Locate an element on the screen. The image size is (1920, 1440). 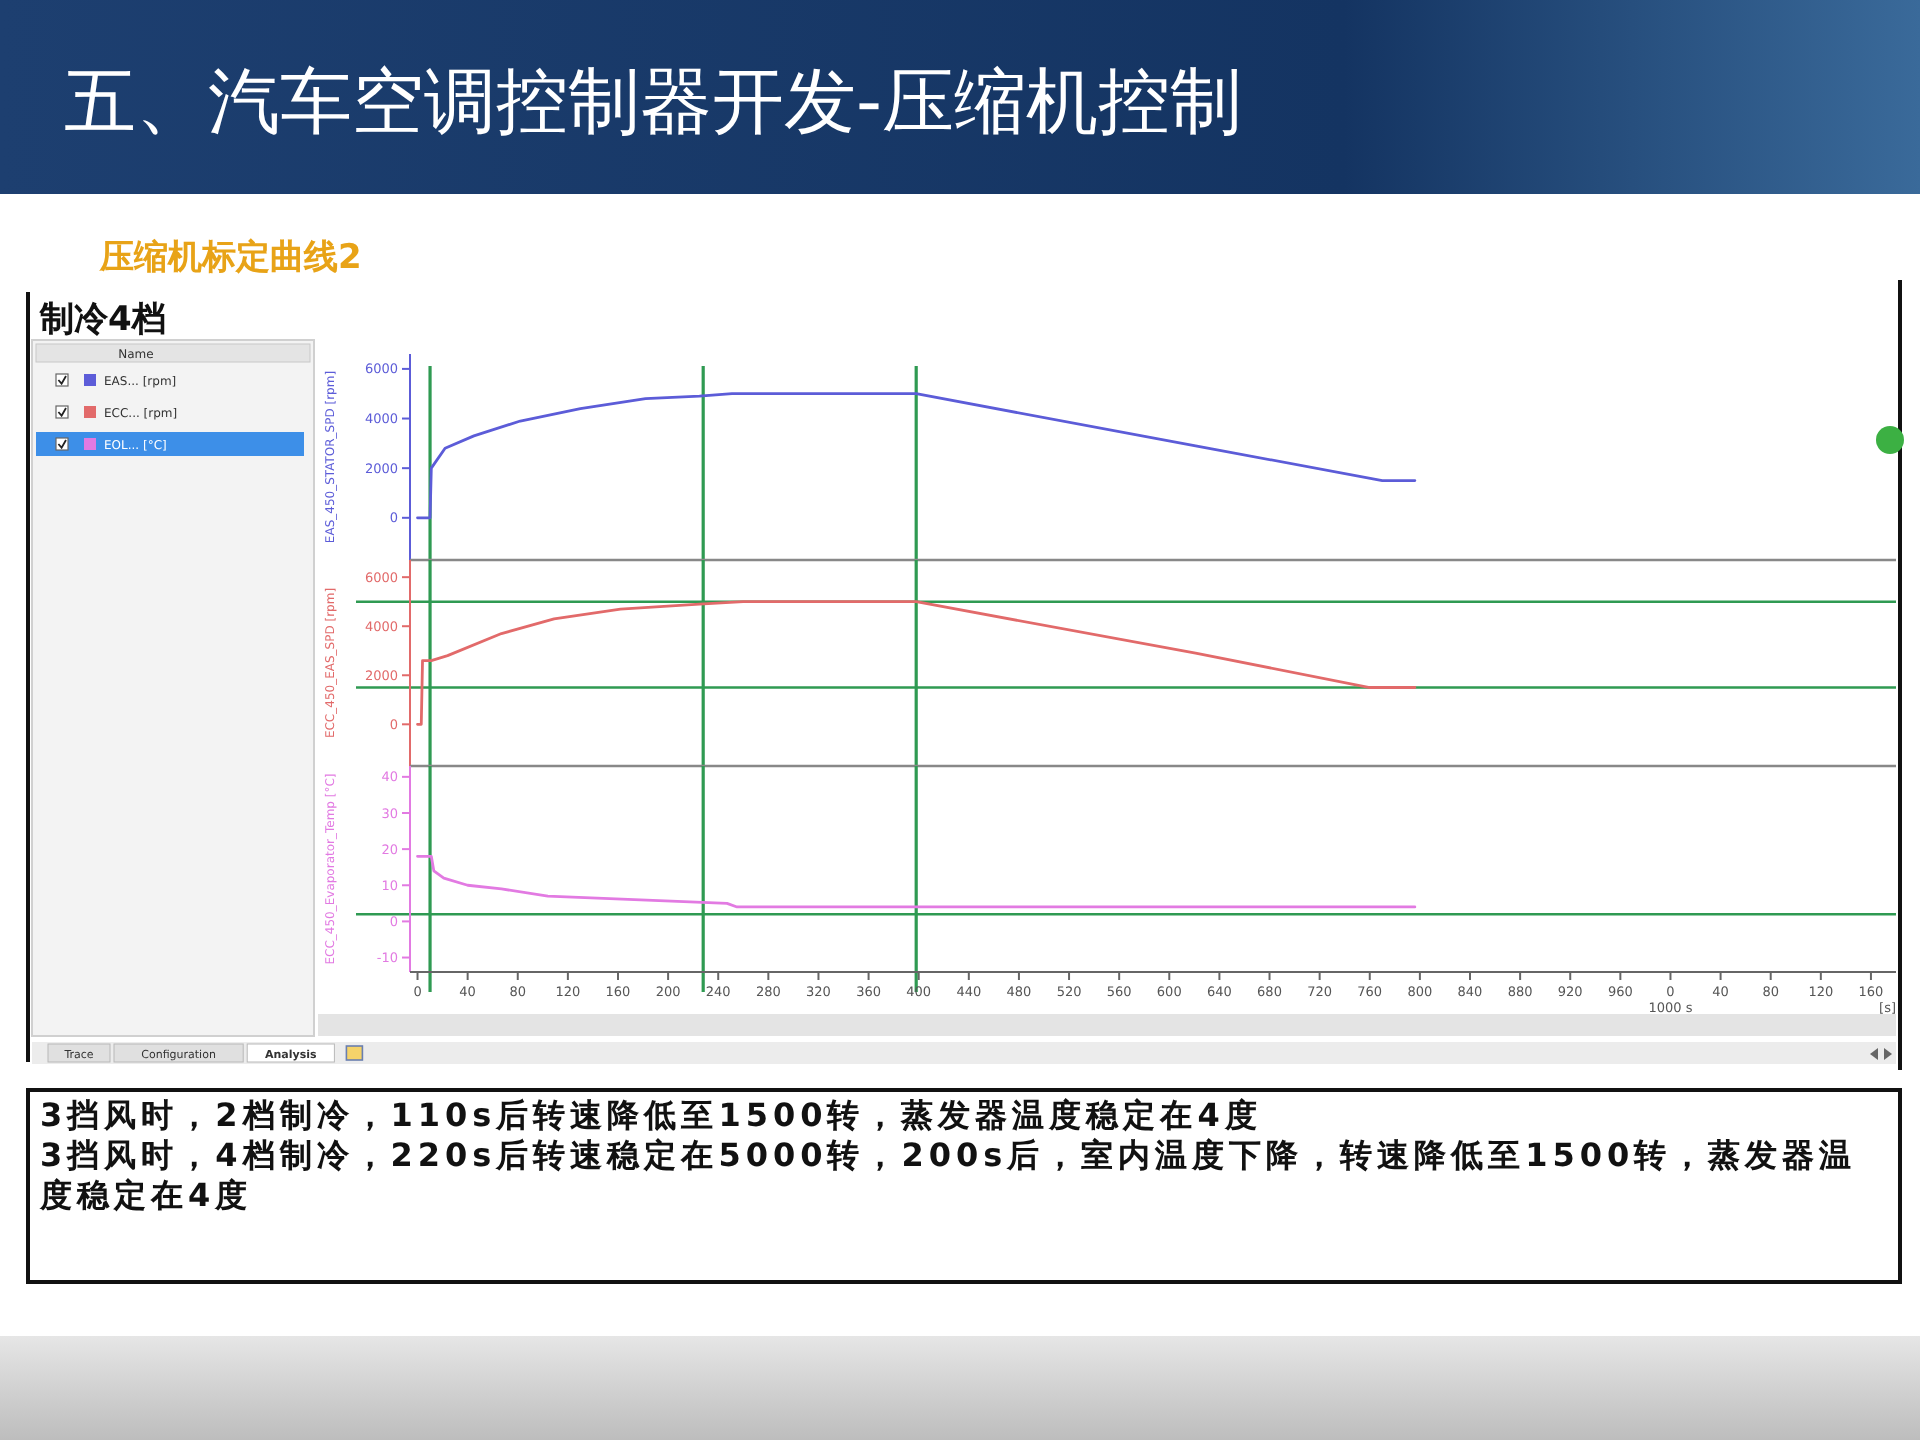
chart-title: 五、汽车空调控制器开发-压缩机控制 is located at coordinates (653, 103).